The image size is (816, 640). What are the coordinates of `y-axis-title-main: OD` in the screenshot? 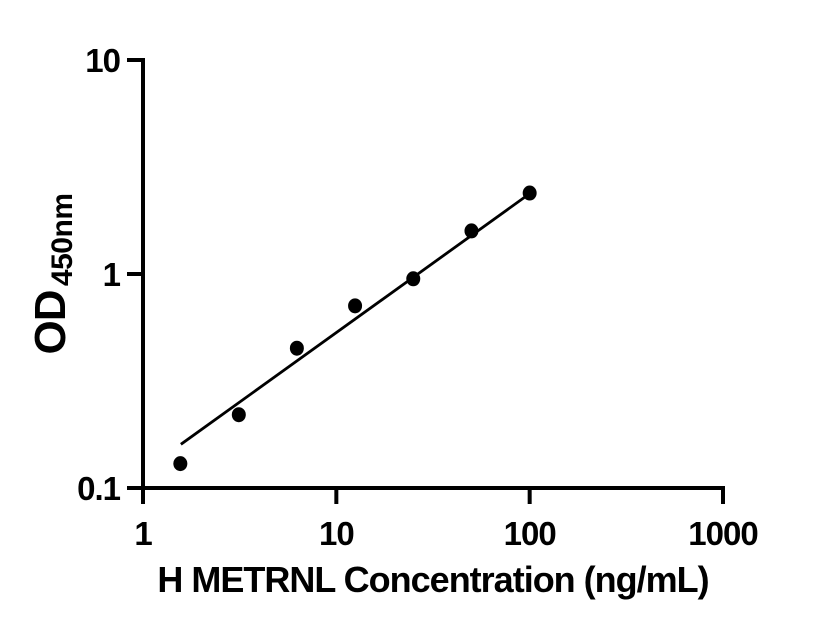 It's located at (50, 323).